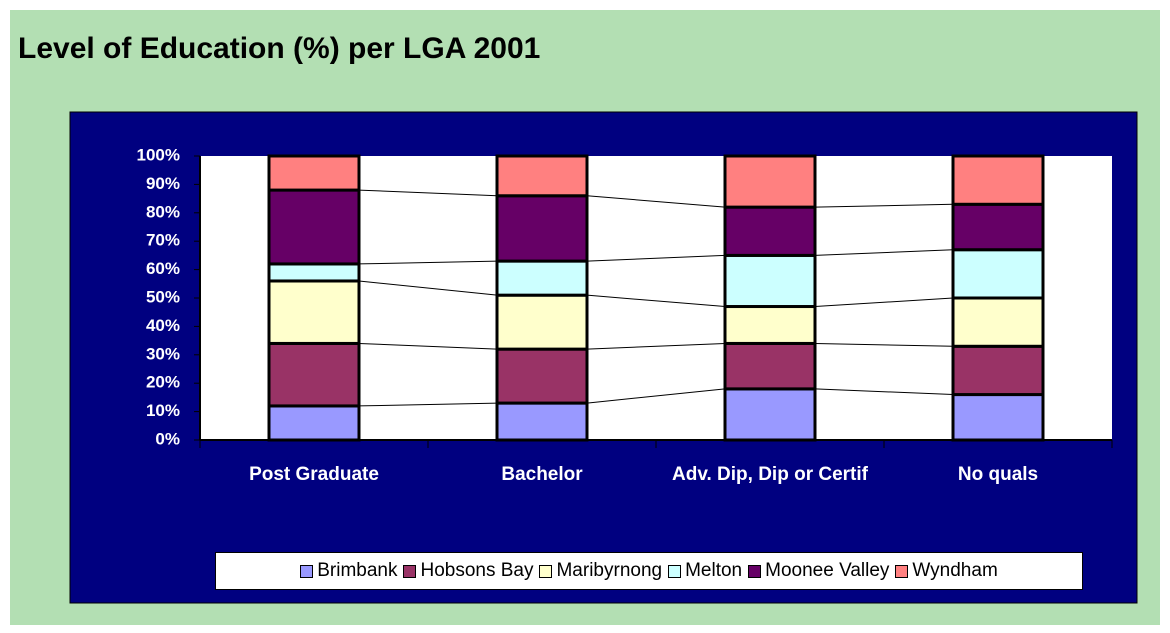 The image size is (1170, 633). What do you see at coordinates (163, 353) in the screenshot?
I see `y-tick-label: 30%` at bounding box center [163, 353].